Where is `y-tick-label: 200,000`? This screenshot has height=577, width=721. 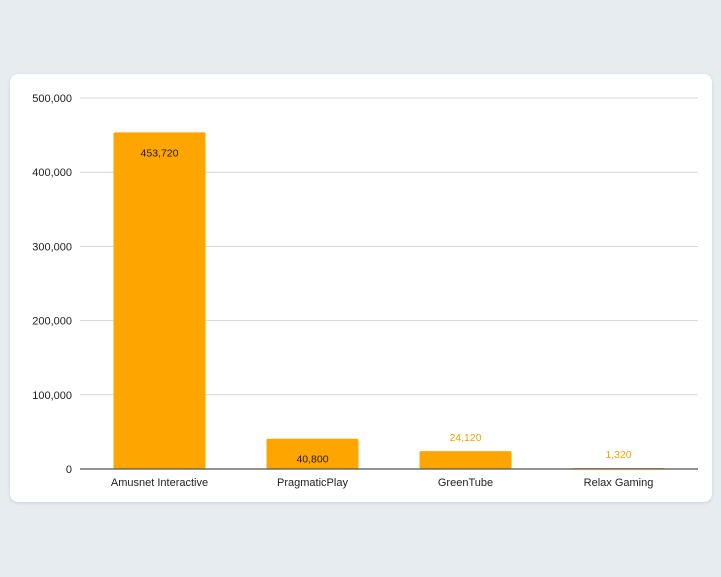
y-tick-label: 200,000 is located at coordinates (52, 322).